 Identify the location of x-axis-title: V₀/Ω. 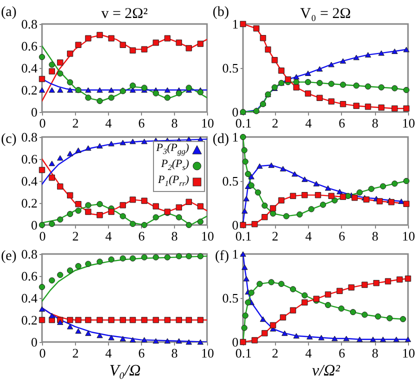
(125, 371).